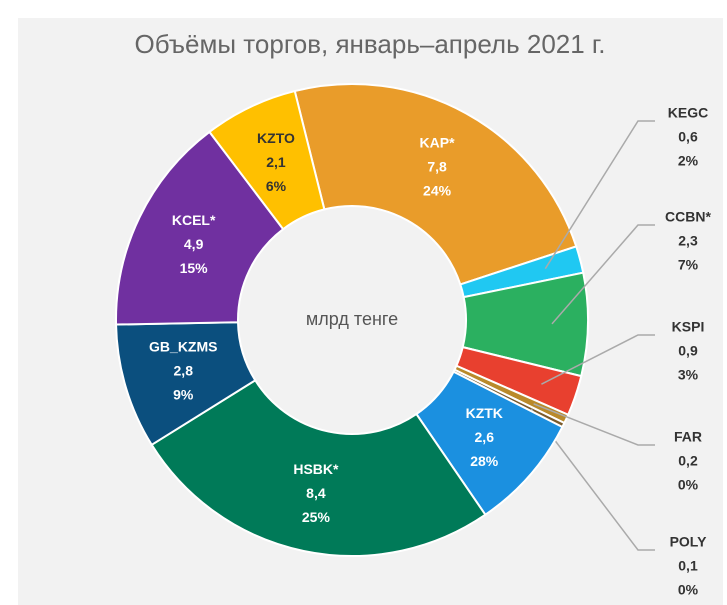 This screenshot has width=727, height=605. What do you see at coordinates (688, 375) in the screenshot?
I see `percent-label: 3%` at bounding box center [688, 375].